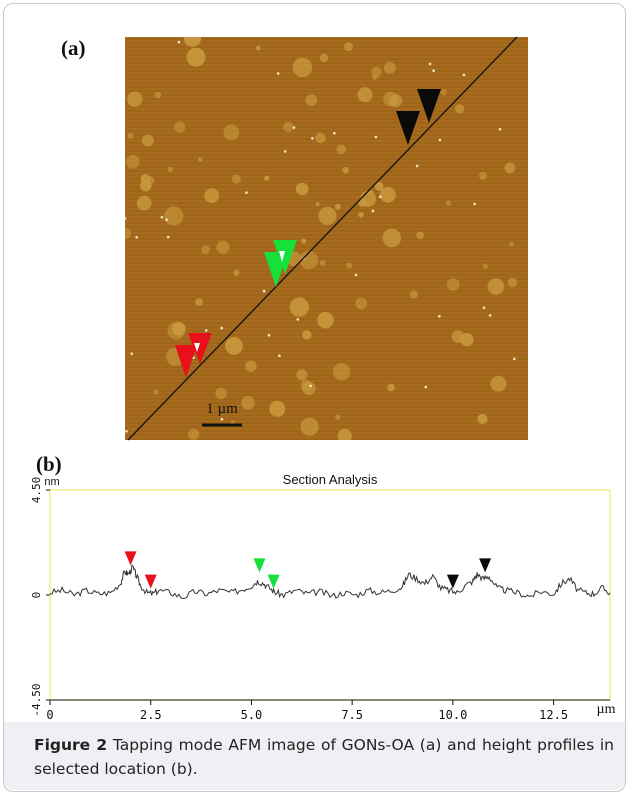 The image size is (629, 795). I want to click on x-tick-label: 12.5, so click(553, 715).